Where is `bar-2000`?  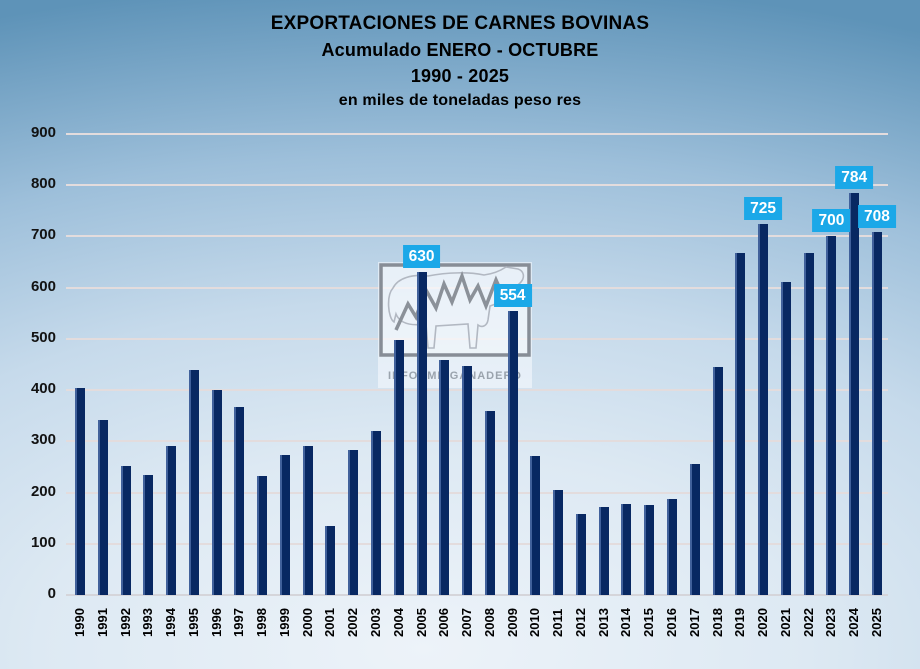 bar-2000 is located at coordinates (307, 520).